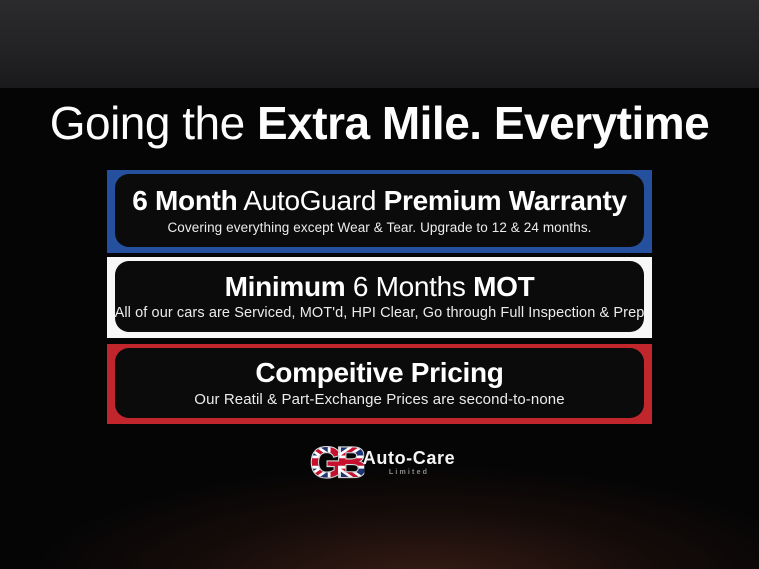 This screenshot has height=569, width=759. Describe the element at coordinates (483, 123) in the screenshot. I see `headline-bold: Extra Mile. Everytime` at that location.